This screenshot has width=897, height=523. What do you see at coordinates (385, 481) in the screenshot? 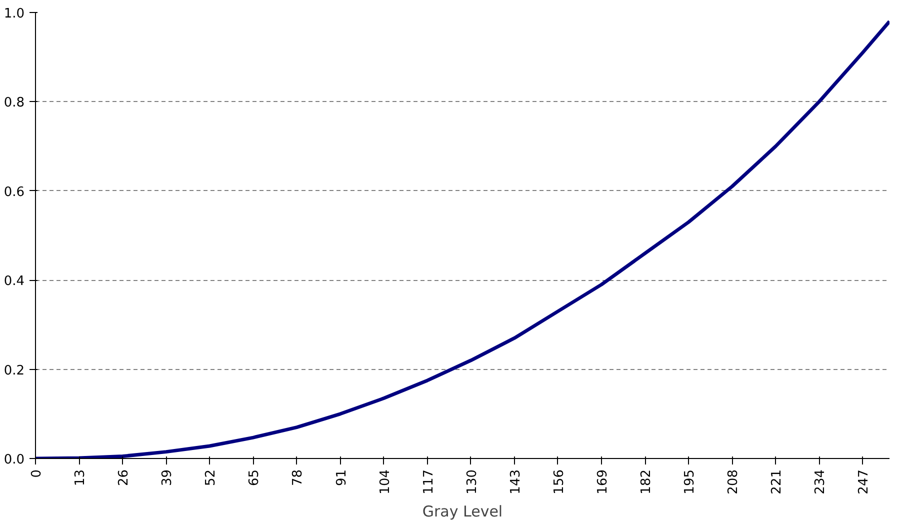
I see `x-tick-label: 104` at bounding box center [385, 481].